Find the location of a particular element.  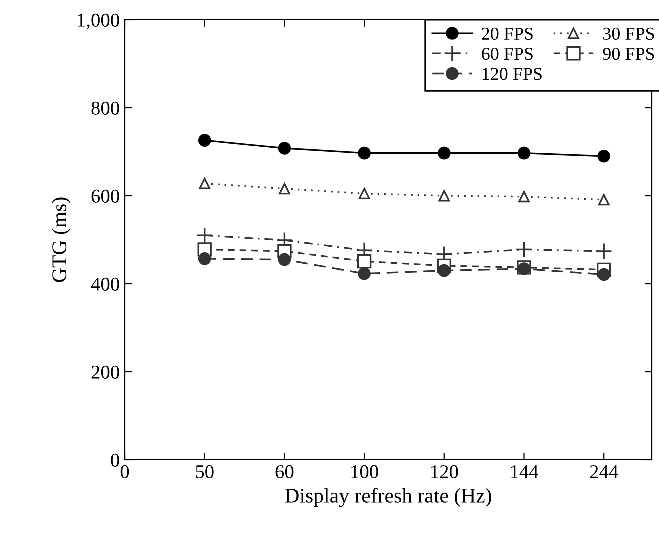

y-tick-label: 1,000 is located at coordinates (99, 22).